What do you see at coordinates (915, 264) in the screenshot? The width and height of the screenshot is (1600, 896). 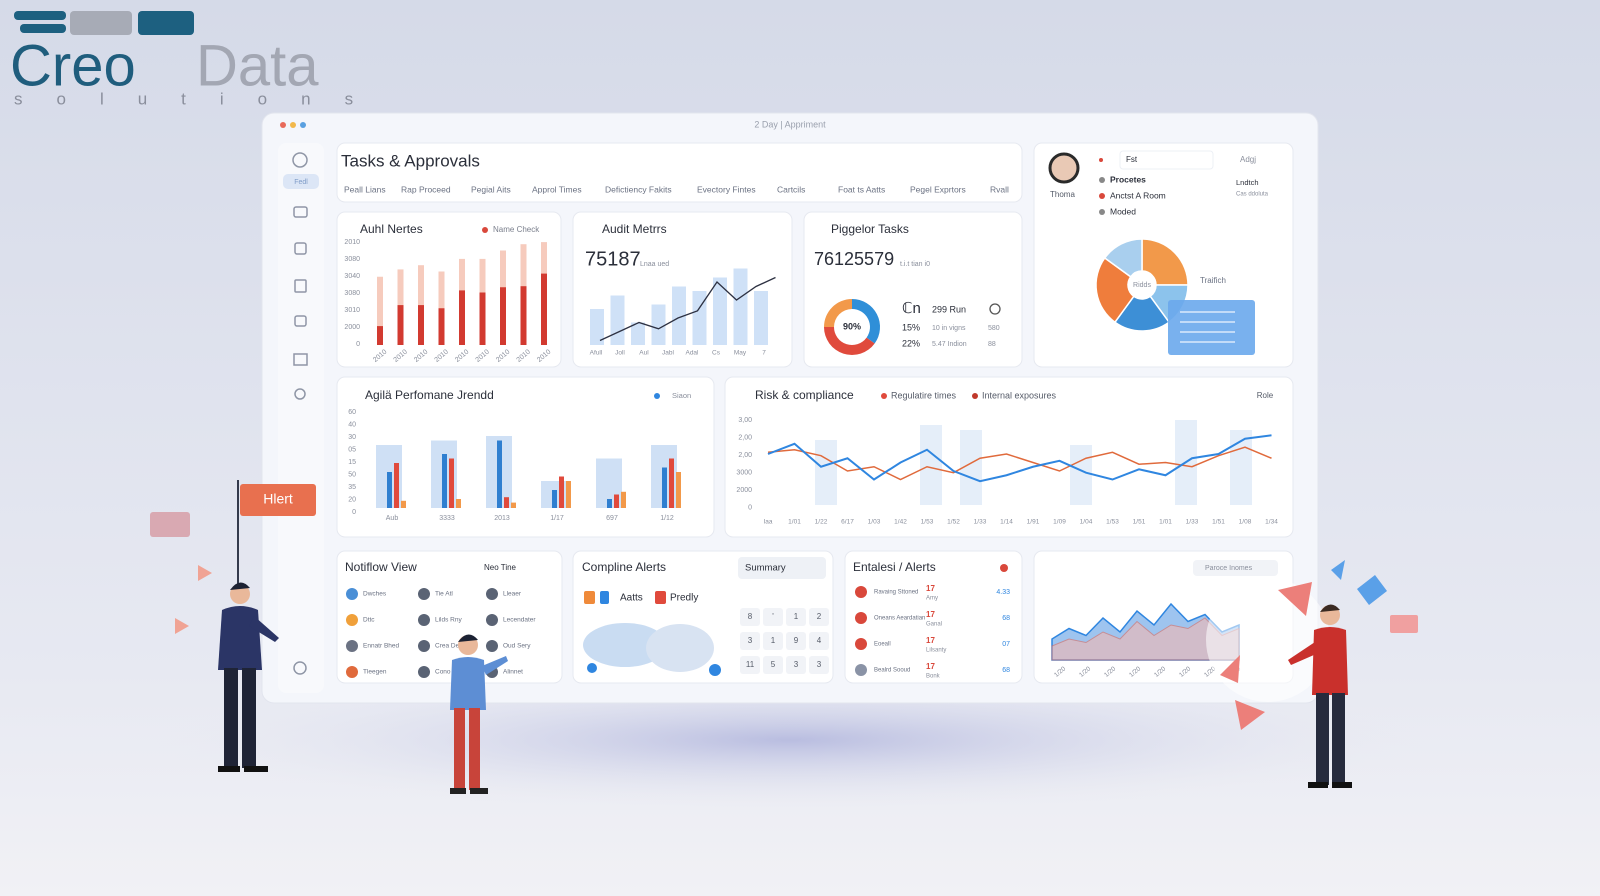 I see `kpi-caption: t.i.t tian i0` at bounding box center [915, 264].